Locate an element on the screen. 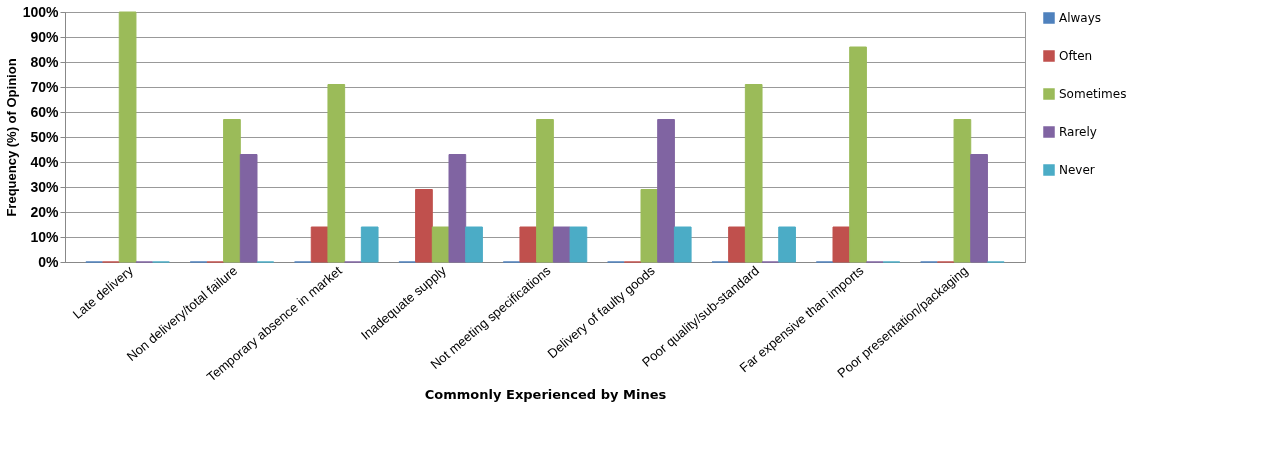  legend-label: Never is located at coordinates (1077, 170).